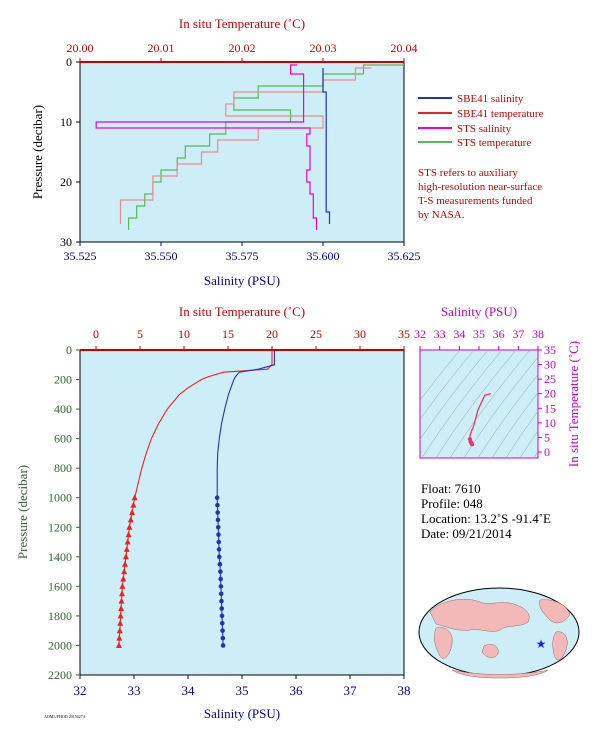 The height and width of the screenshot is (736, 601). Describe the element at coordinates (404, 690) in the screenshot. I see `bottom-bottom-tick-label-6: 38` at that location.